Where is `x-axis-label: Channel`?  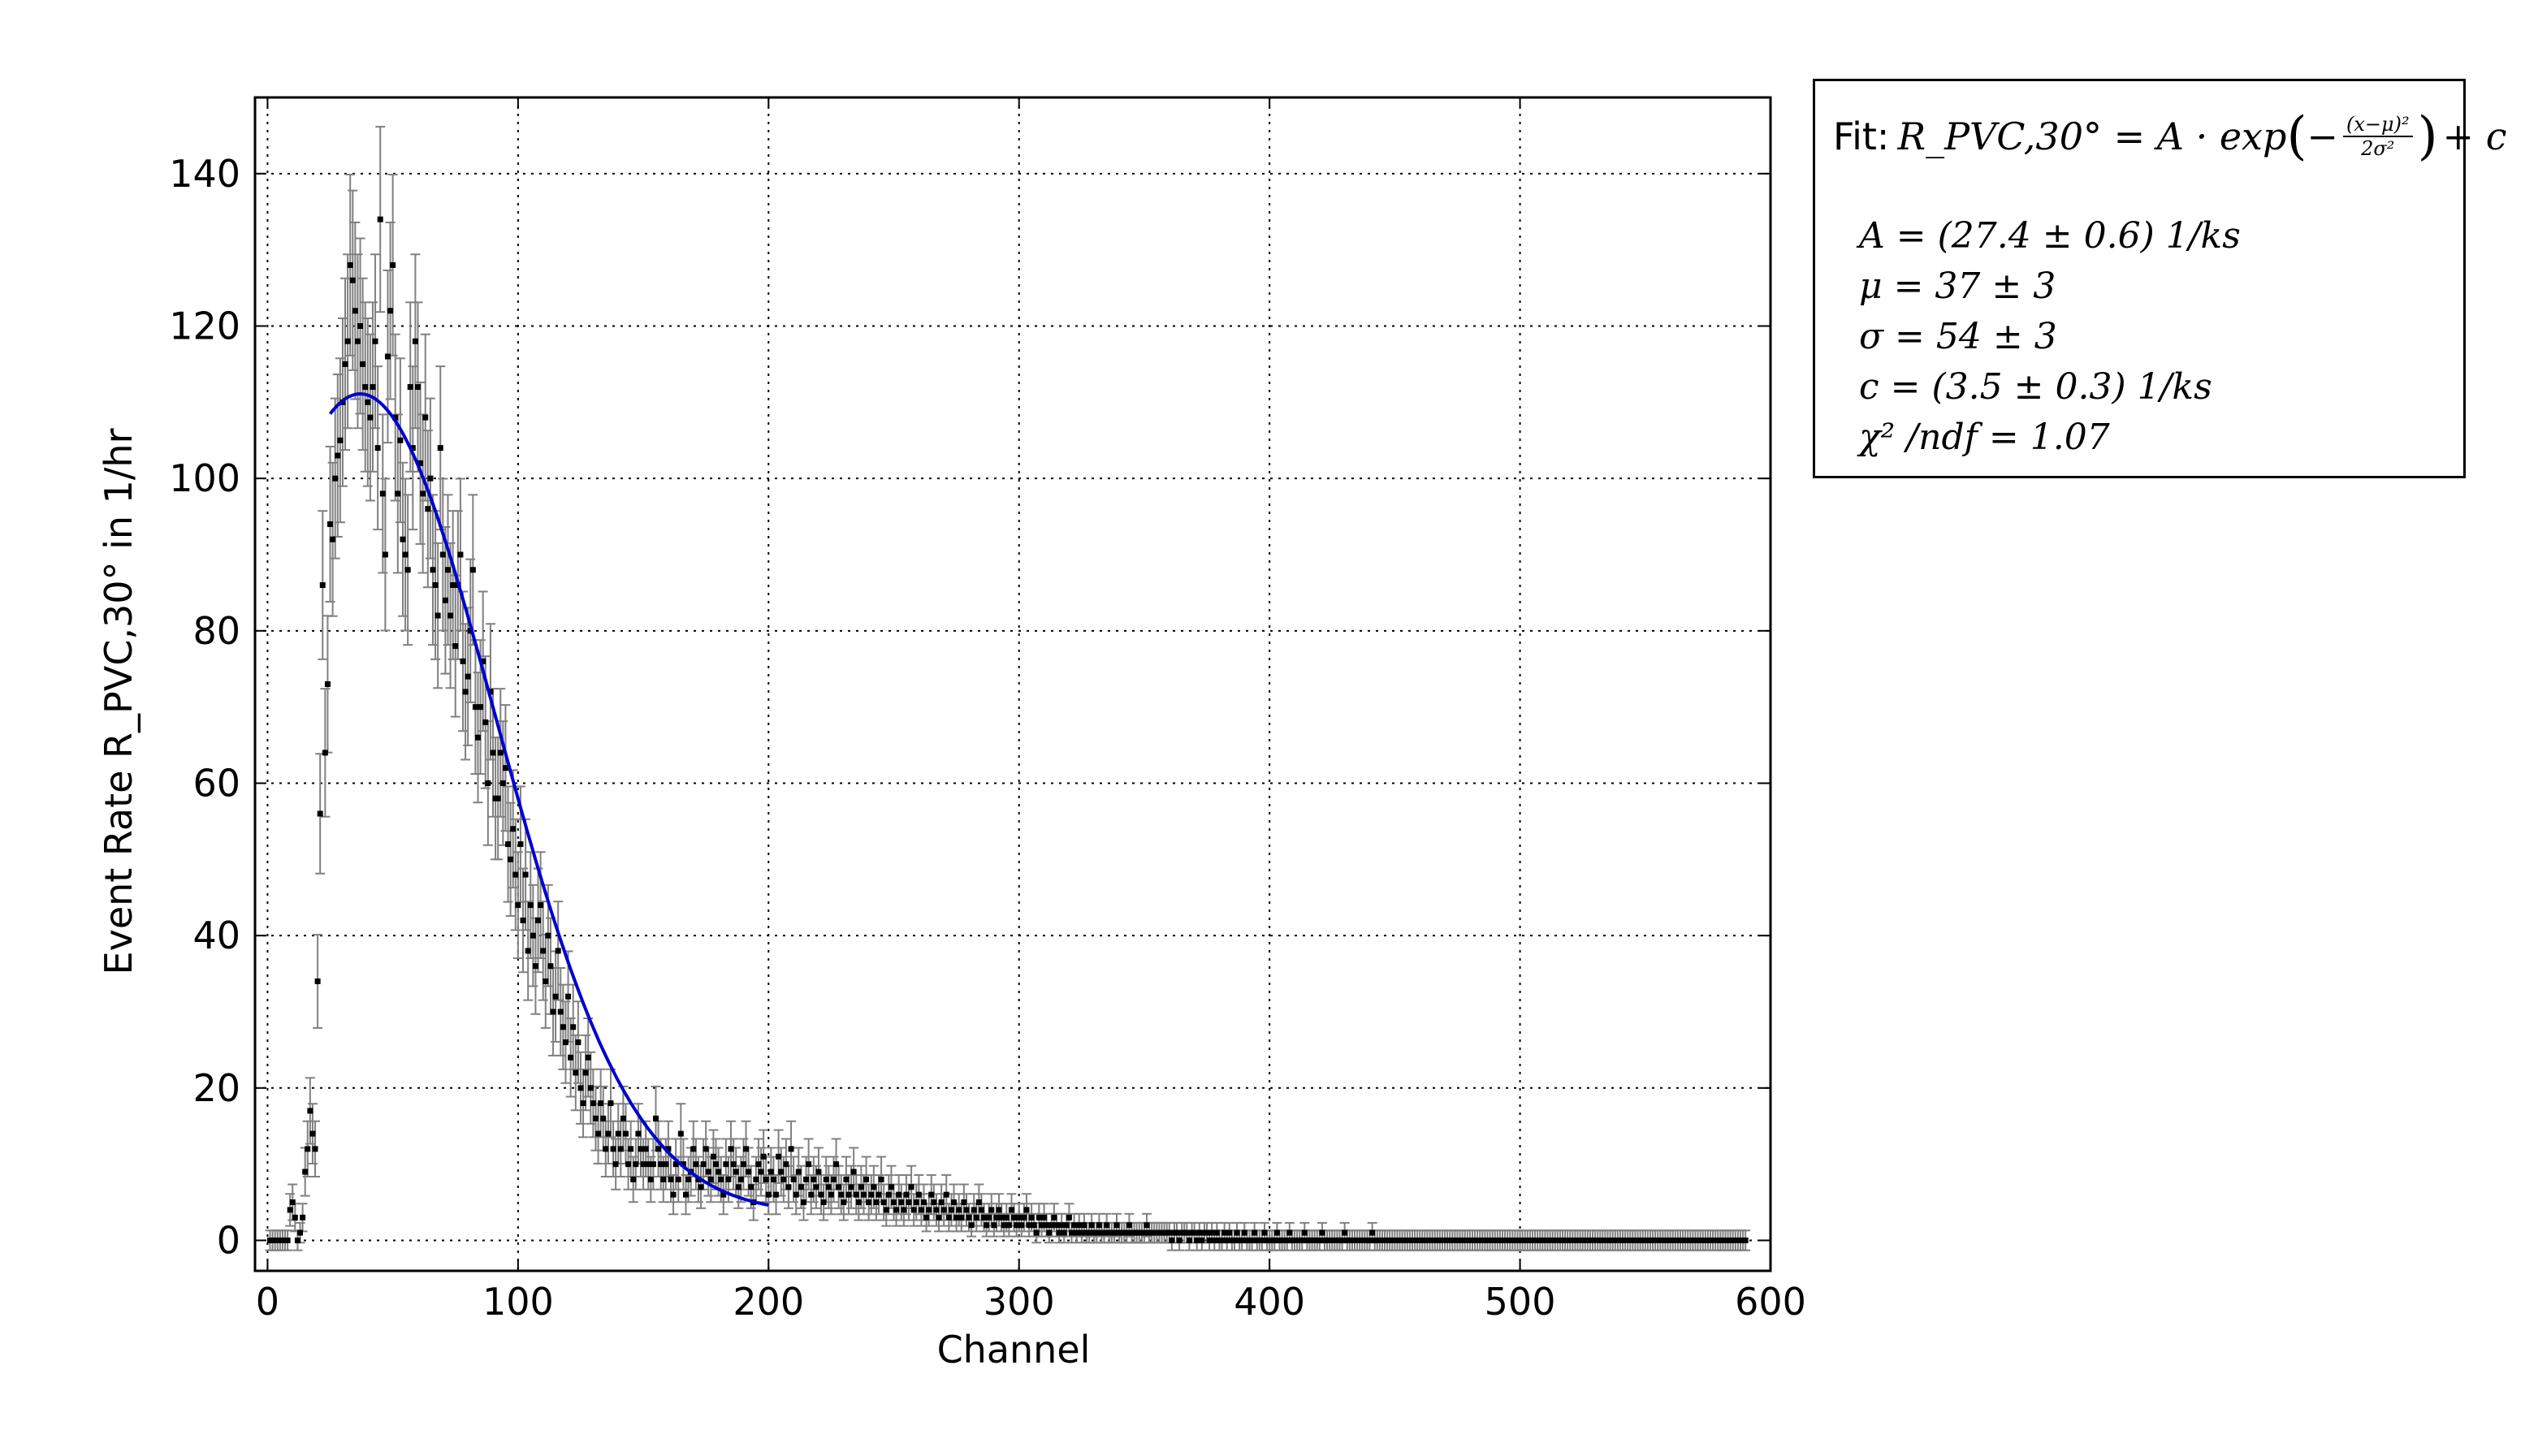
x-axis-label: Channel is located at coordinates (1014, 1350).